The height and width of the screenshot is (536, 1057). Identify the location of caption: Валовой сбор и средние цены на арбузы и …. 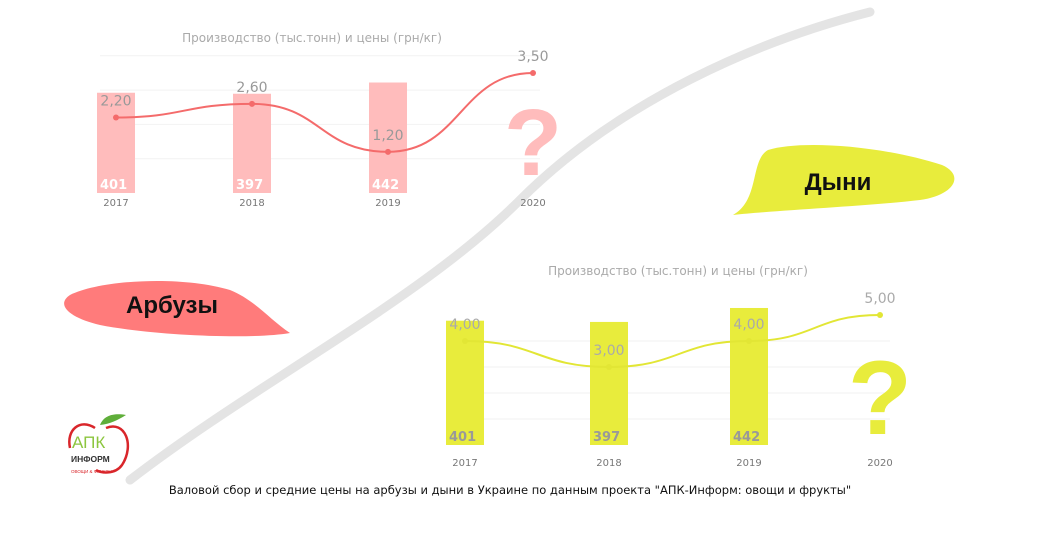
(510, 490).